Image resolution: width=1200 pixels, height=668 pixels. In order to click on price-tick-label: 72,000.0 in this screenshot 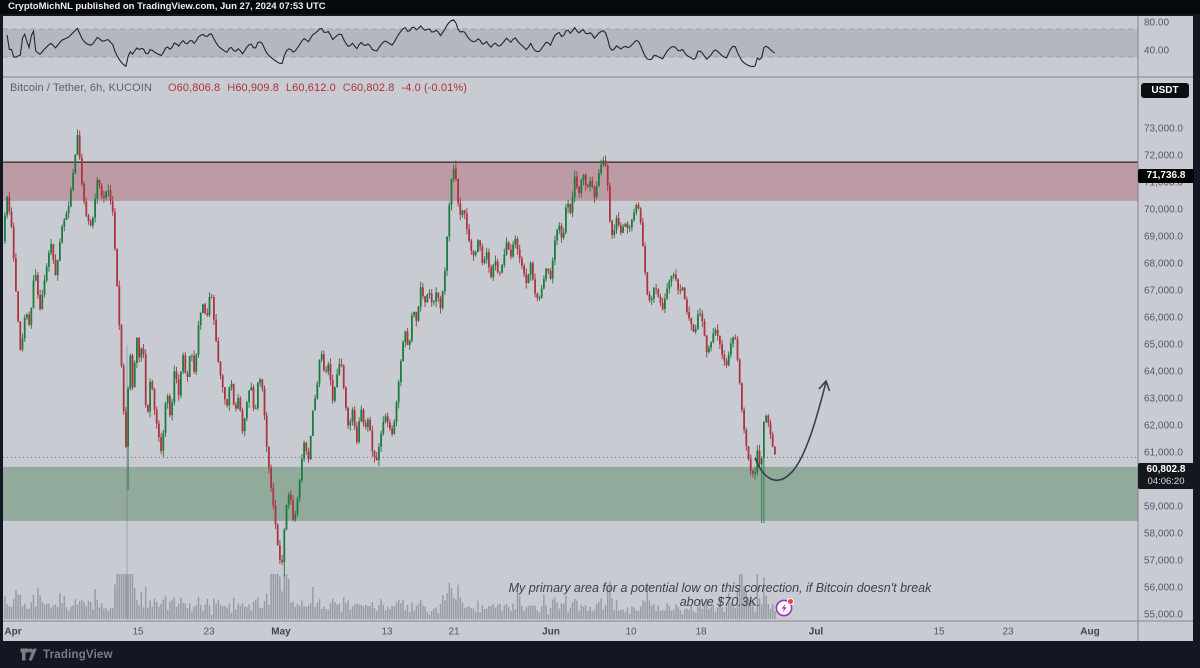, I will do `click(1163, 156)`.